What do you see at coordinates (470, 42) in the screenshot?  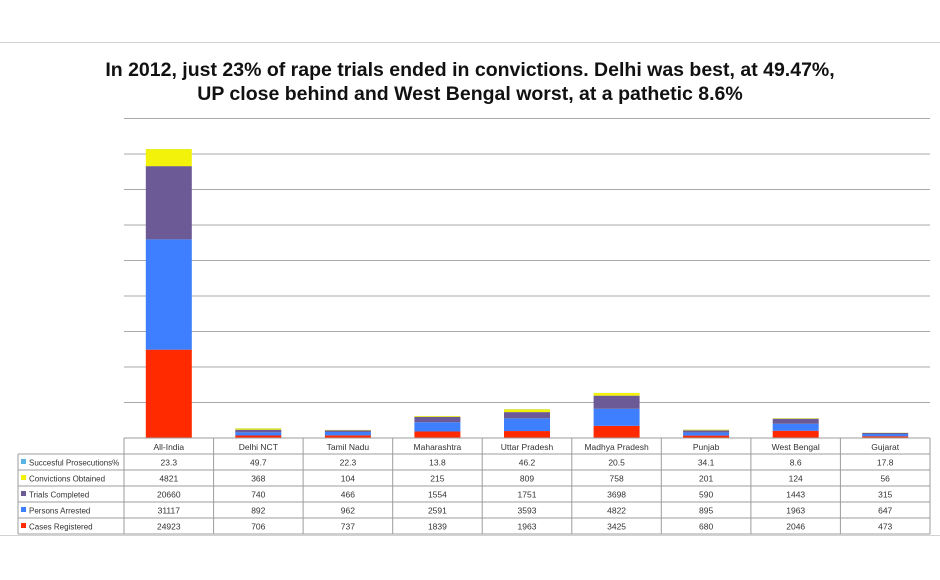 I see `top-divider` at bounding box center [470, 42].